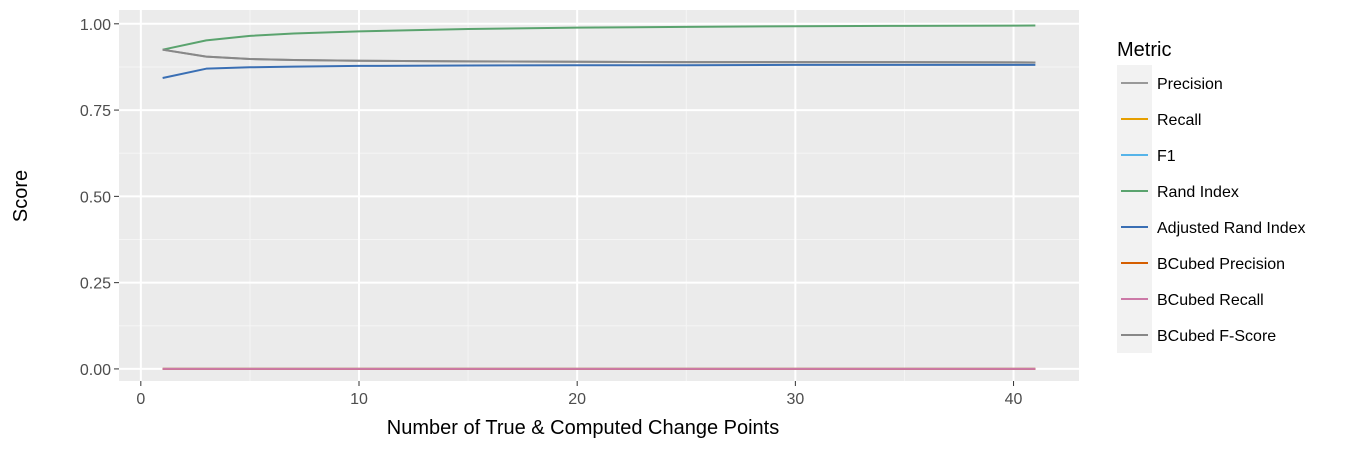 This screenshot has height=450, width=1350. I want to click on y-axis: 0.00 0.25 0.50 0.75 1.00, so click(99, 198).